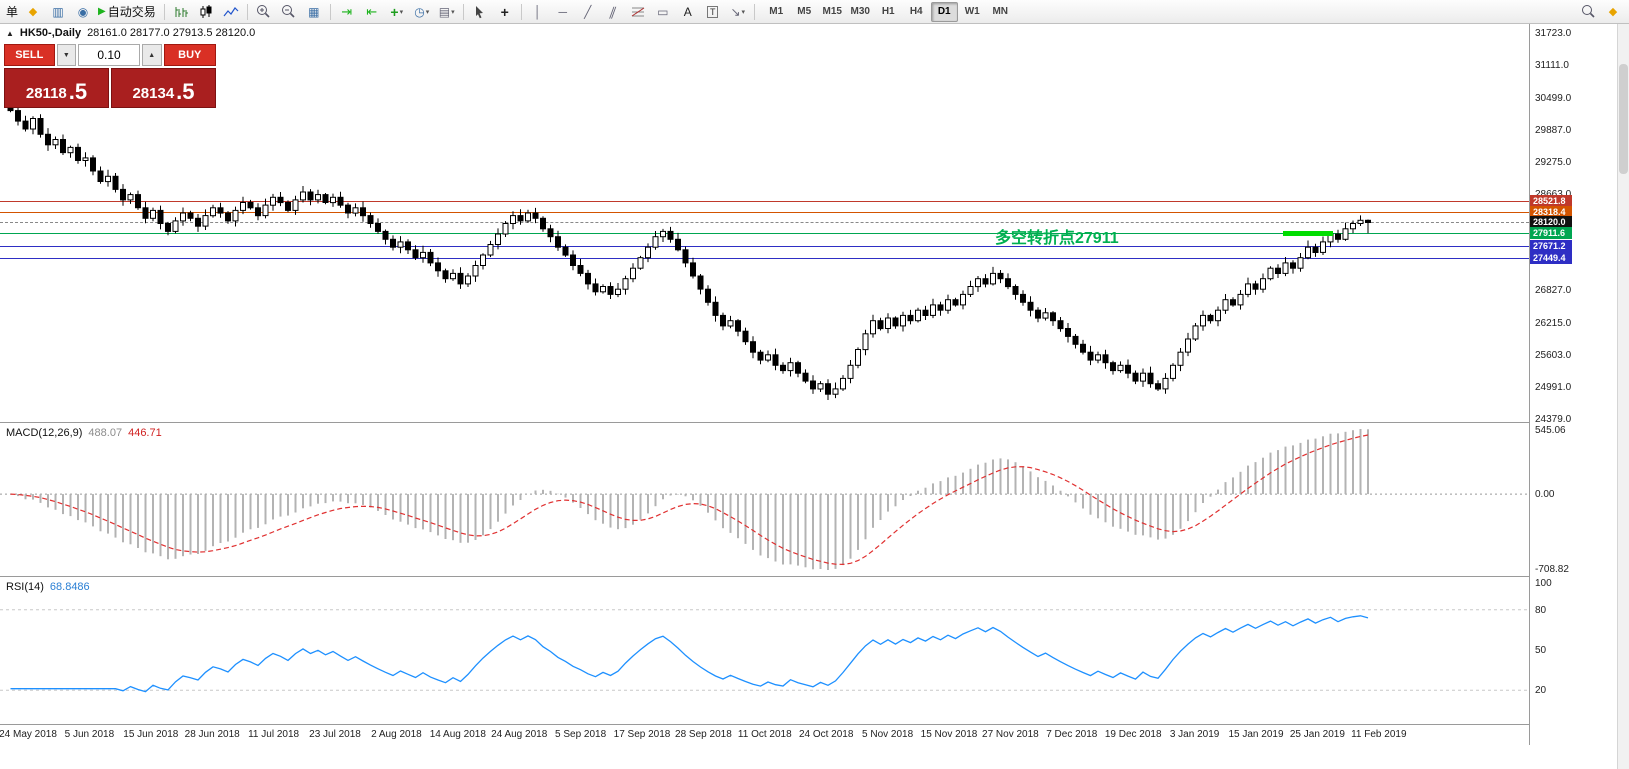  What do you see at coordinates (1256, 734) in the screenshot?
I see `time-axis-label: 15 Jan 2019` at bounding box center [1256, 734].